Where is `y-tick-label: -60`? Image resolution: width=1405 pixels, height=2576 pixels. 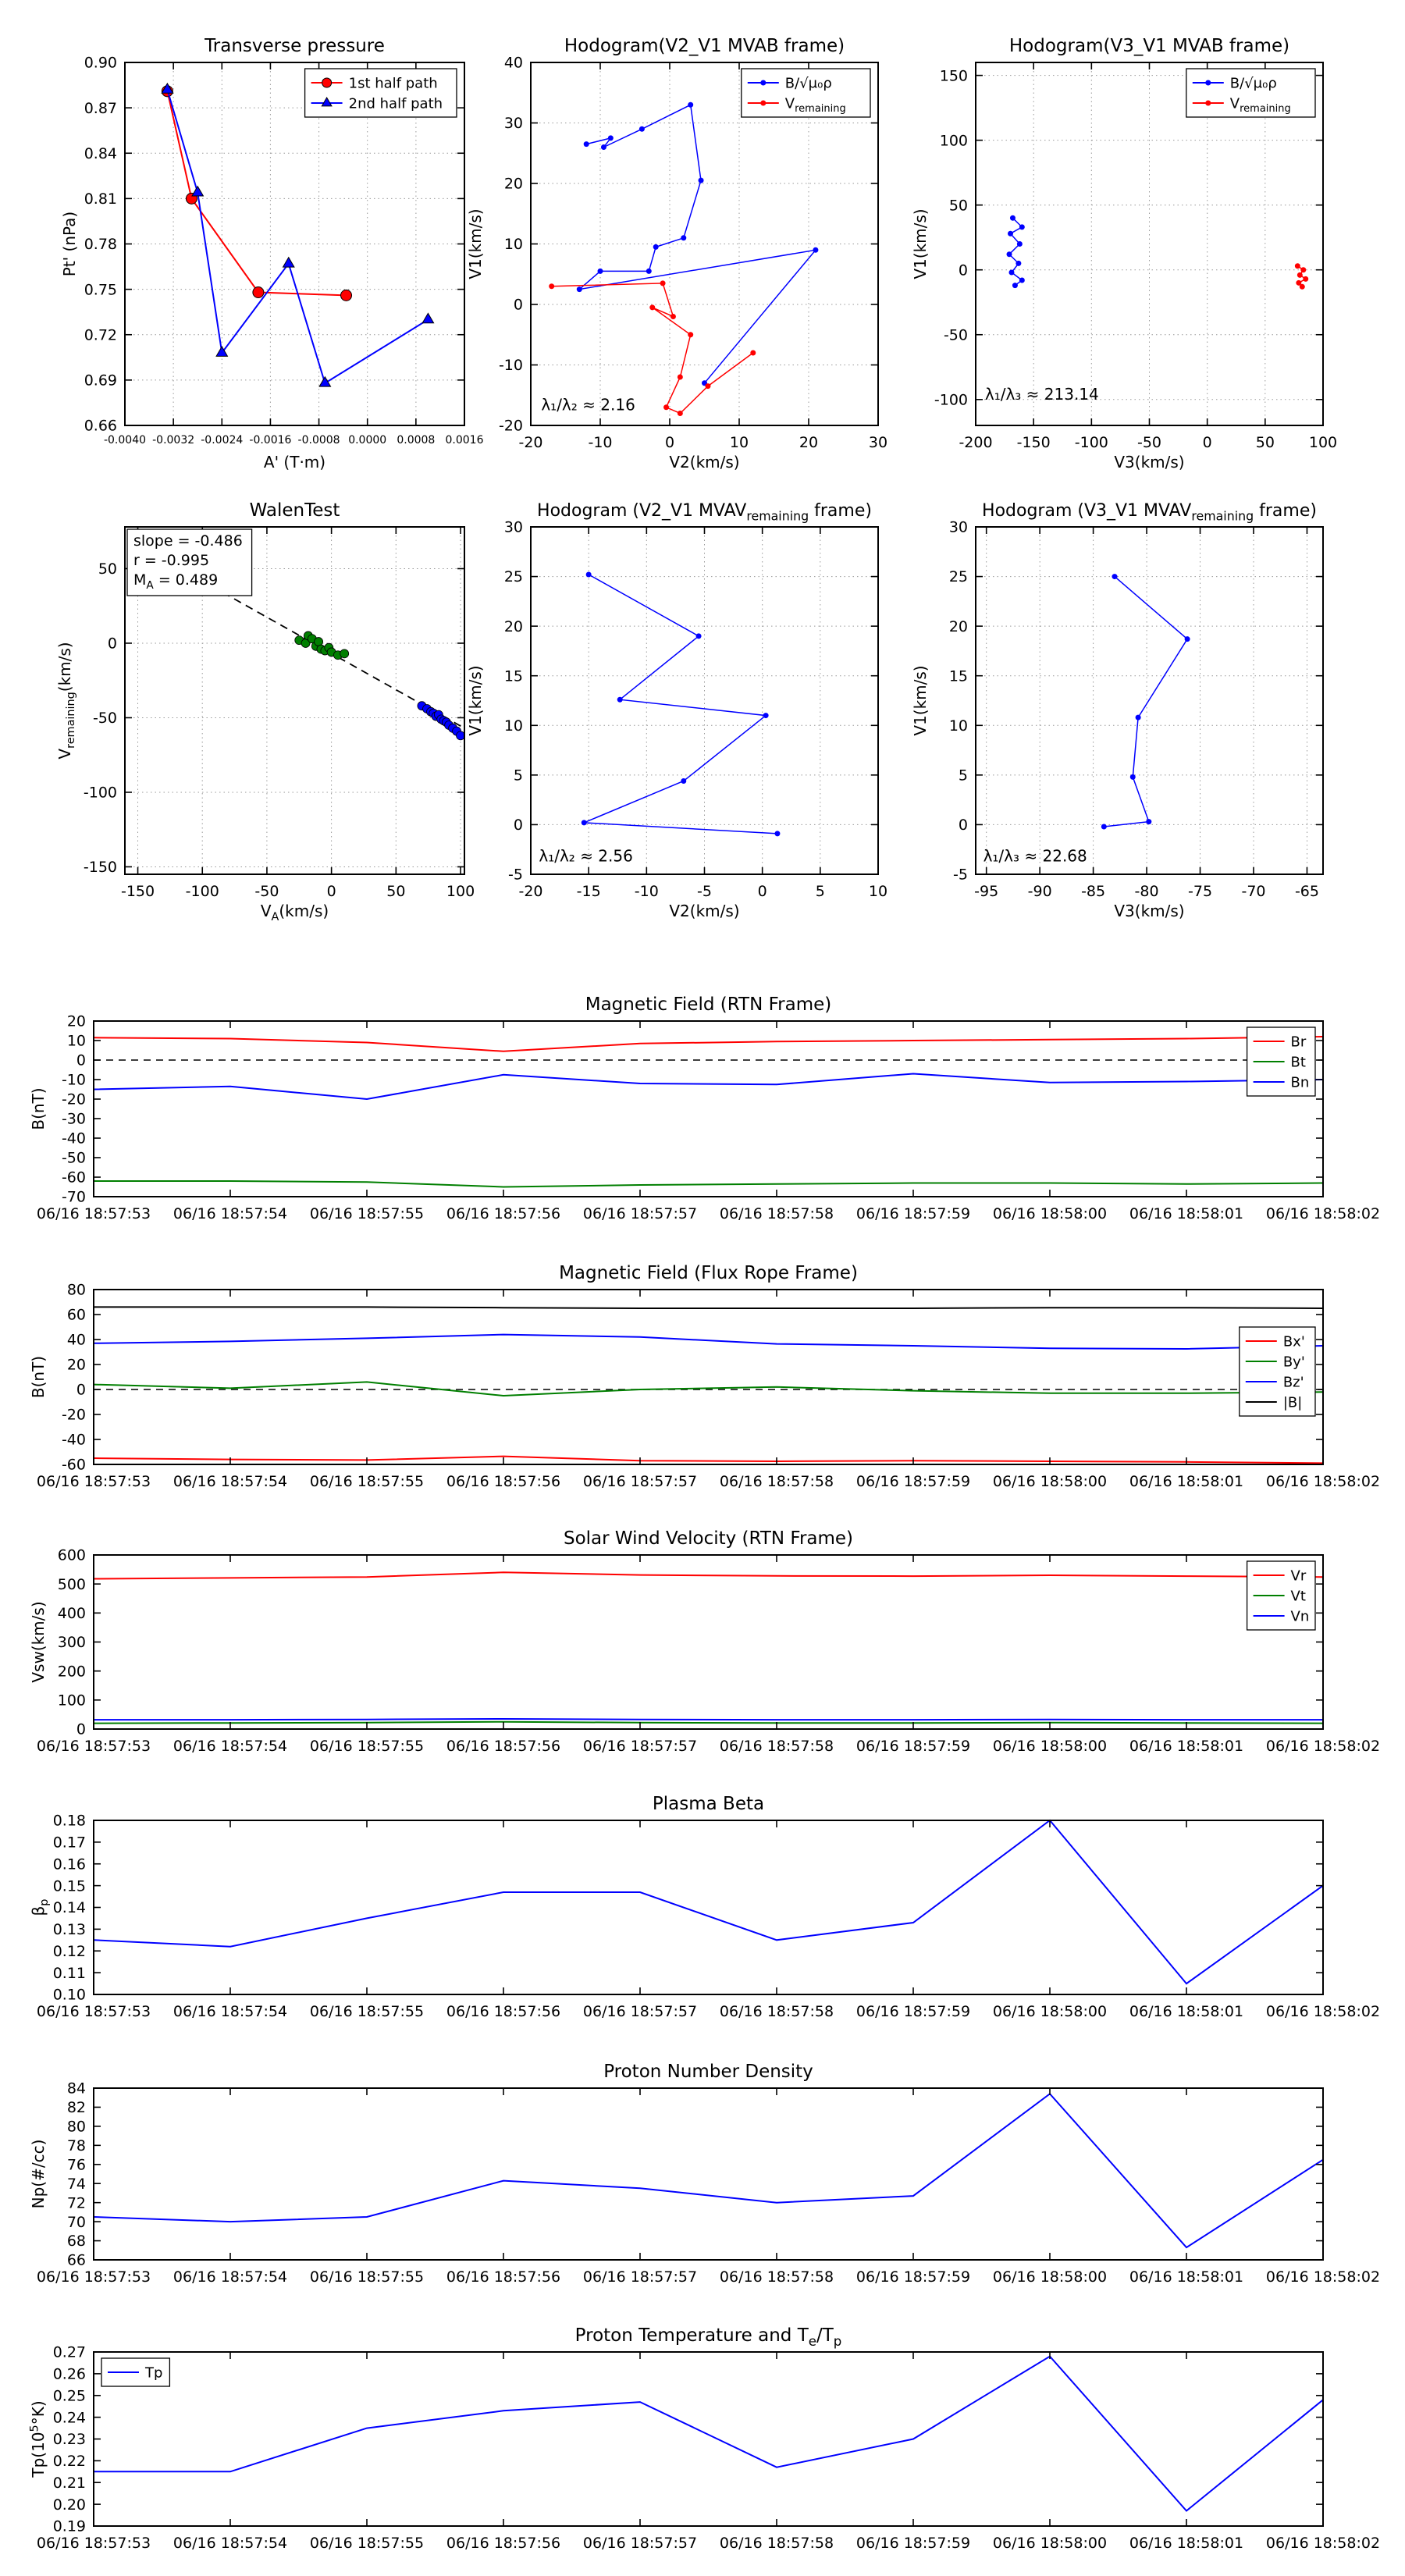 y-tick-label: -60 is located at coordinates (74, 1465).